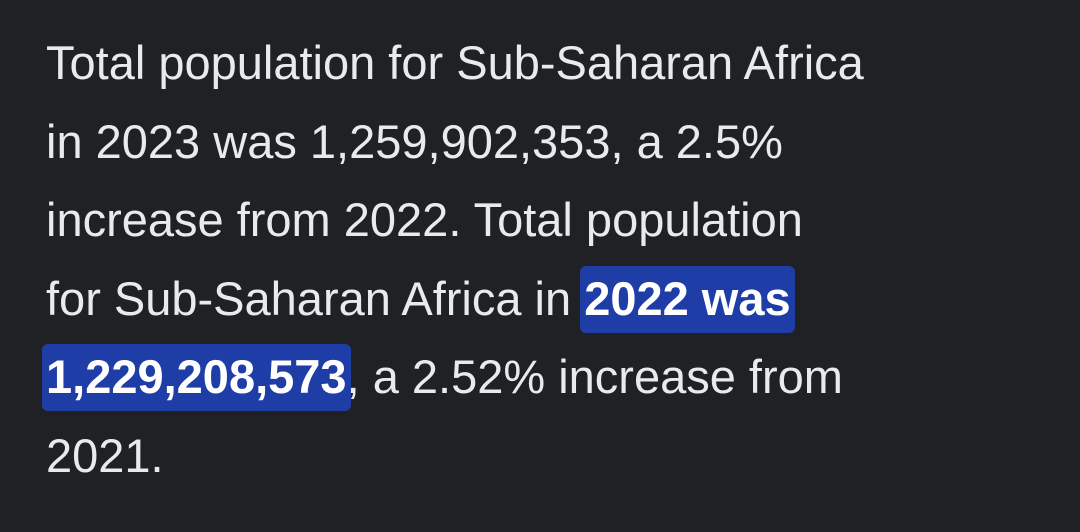 This screenshot has height=532, width=1080. I want to click on highlighted-text: 1,229,208,573, so click(196, 377).